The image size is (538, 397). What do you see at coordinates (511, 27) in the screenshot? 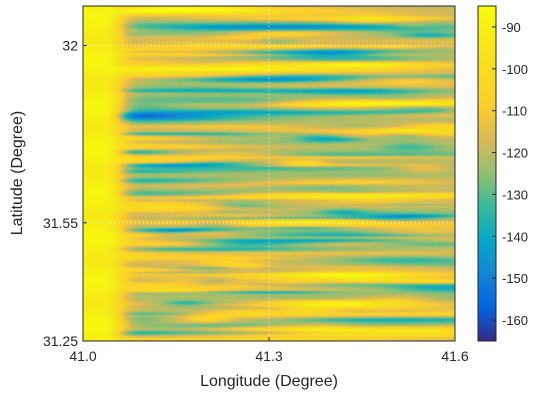
I see `colorbar-tick-label: -90` at bounding box center [511, 27].